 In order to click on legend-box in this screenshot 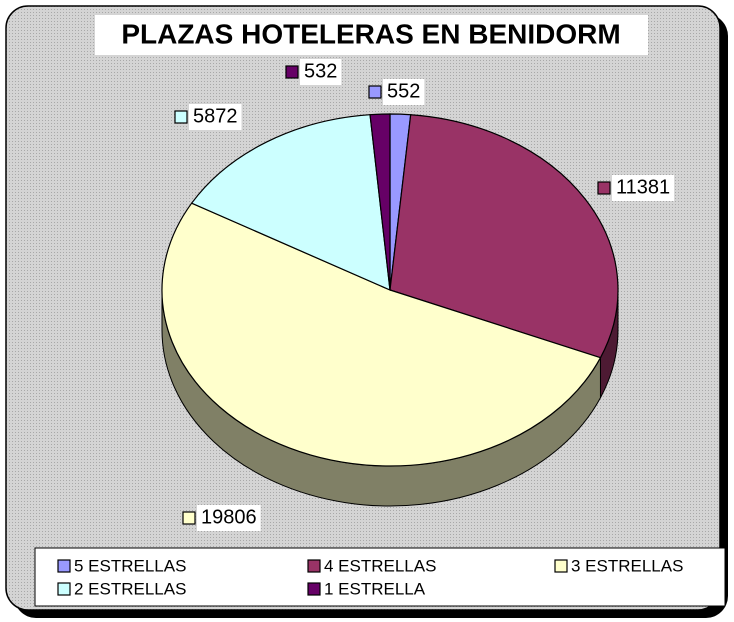, I will do `click(380, 577)`.